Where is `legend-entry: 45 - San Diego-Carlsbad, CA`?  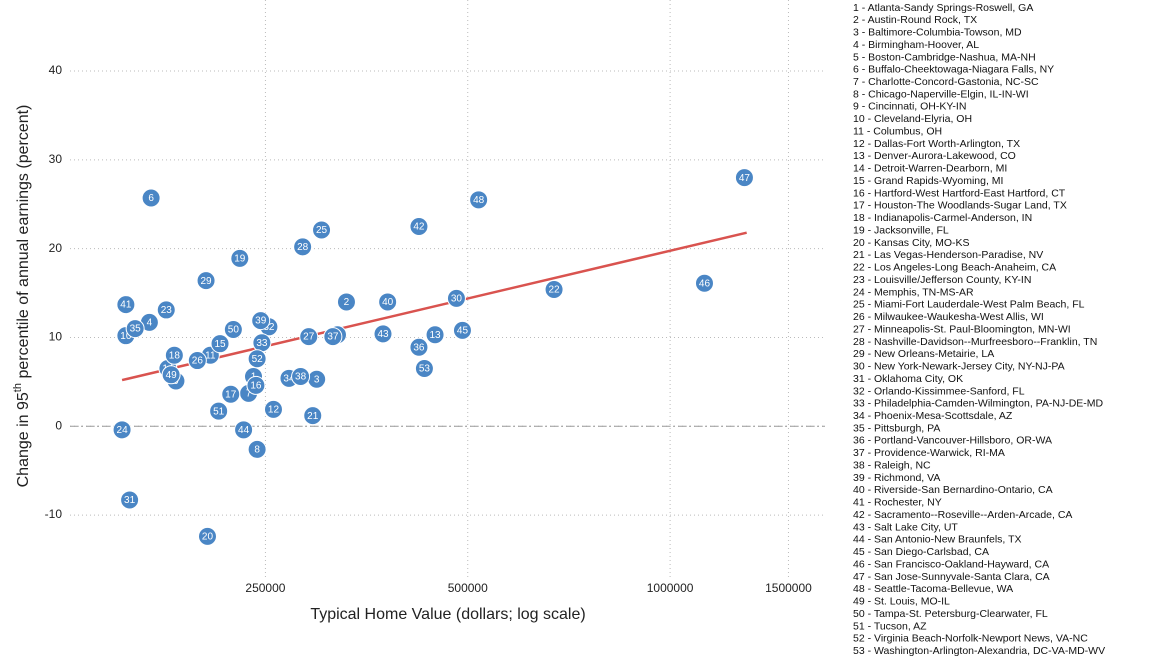
legend-entry: 45 - San Diego-Carlsbad, CA is located at coordinates (921, 552).